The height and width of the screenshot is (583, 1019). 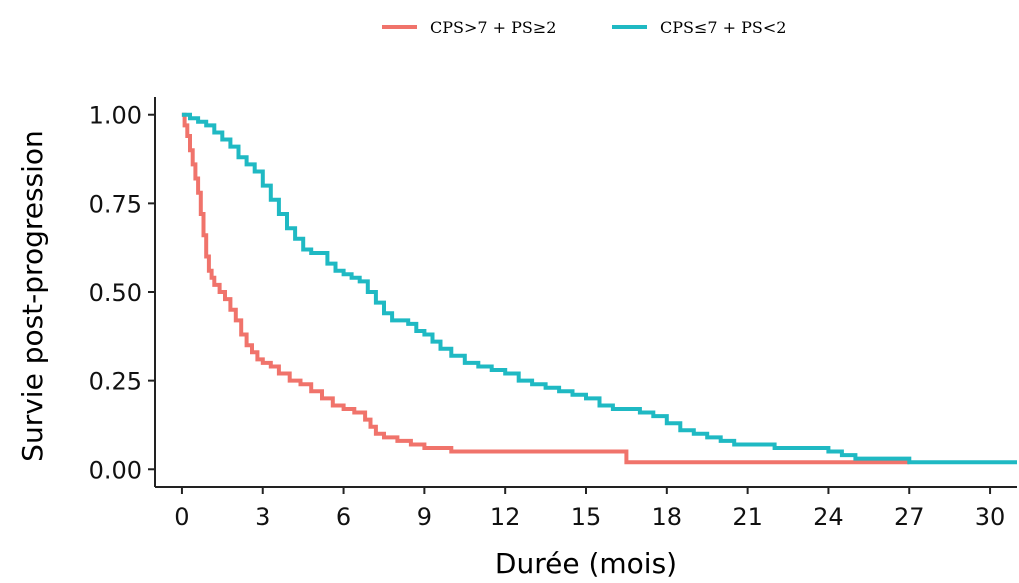 What do you see at coordinates (828, 517) in the screenshot?
I see `x-tick-label: 24` at bounding box center [828, 517].